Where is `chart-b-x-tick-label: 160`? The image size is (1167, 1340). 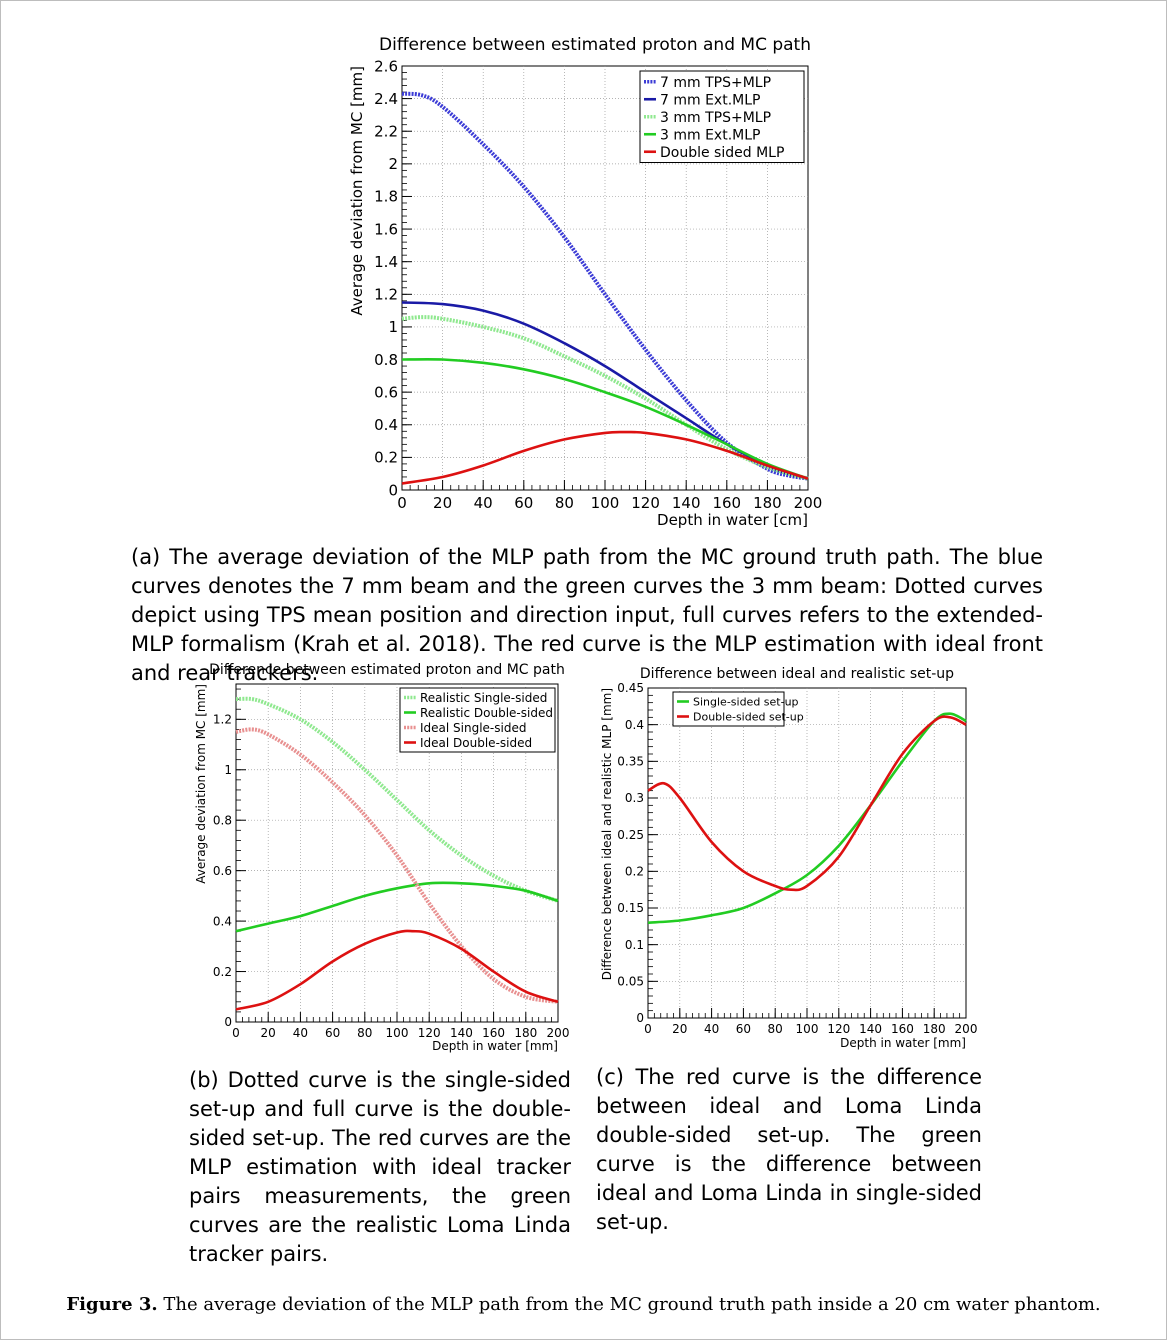 chart-b-x-tick-label: 160 is located at coordinates (493, 1033).